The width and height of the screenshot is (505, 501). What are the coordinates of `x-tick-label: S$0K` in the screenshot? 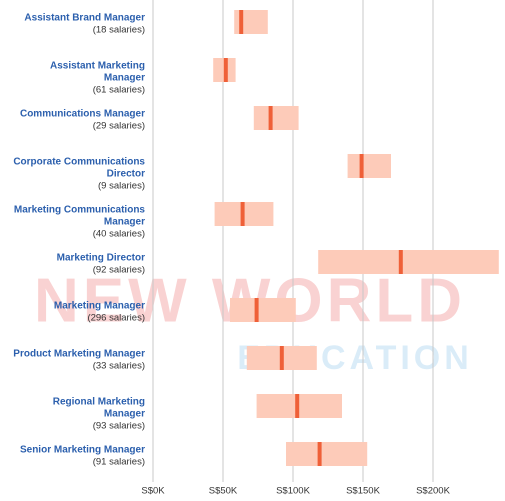 It's located at (153, 491).